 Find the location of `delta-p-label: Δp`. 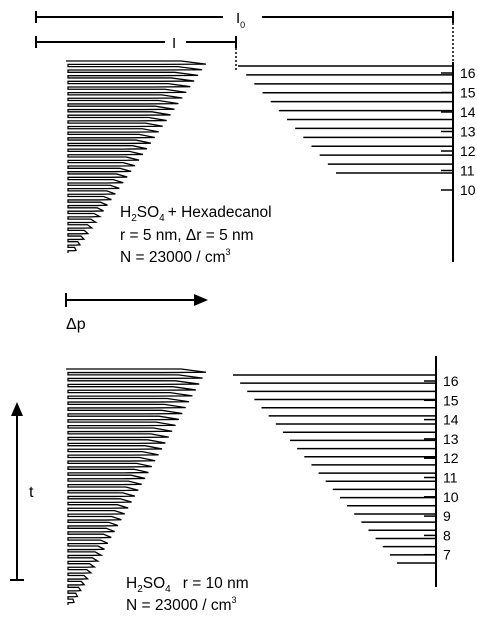

delta-p-label: Δp is located at coordinates (76, 324).